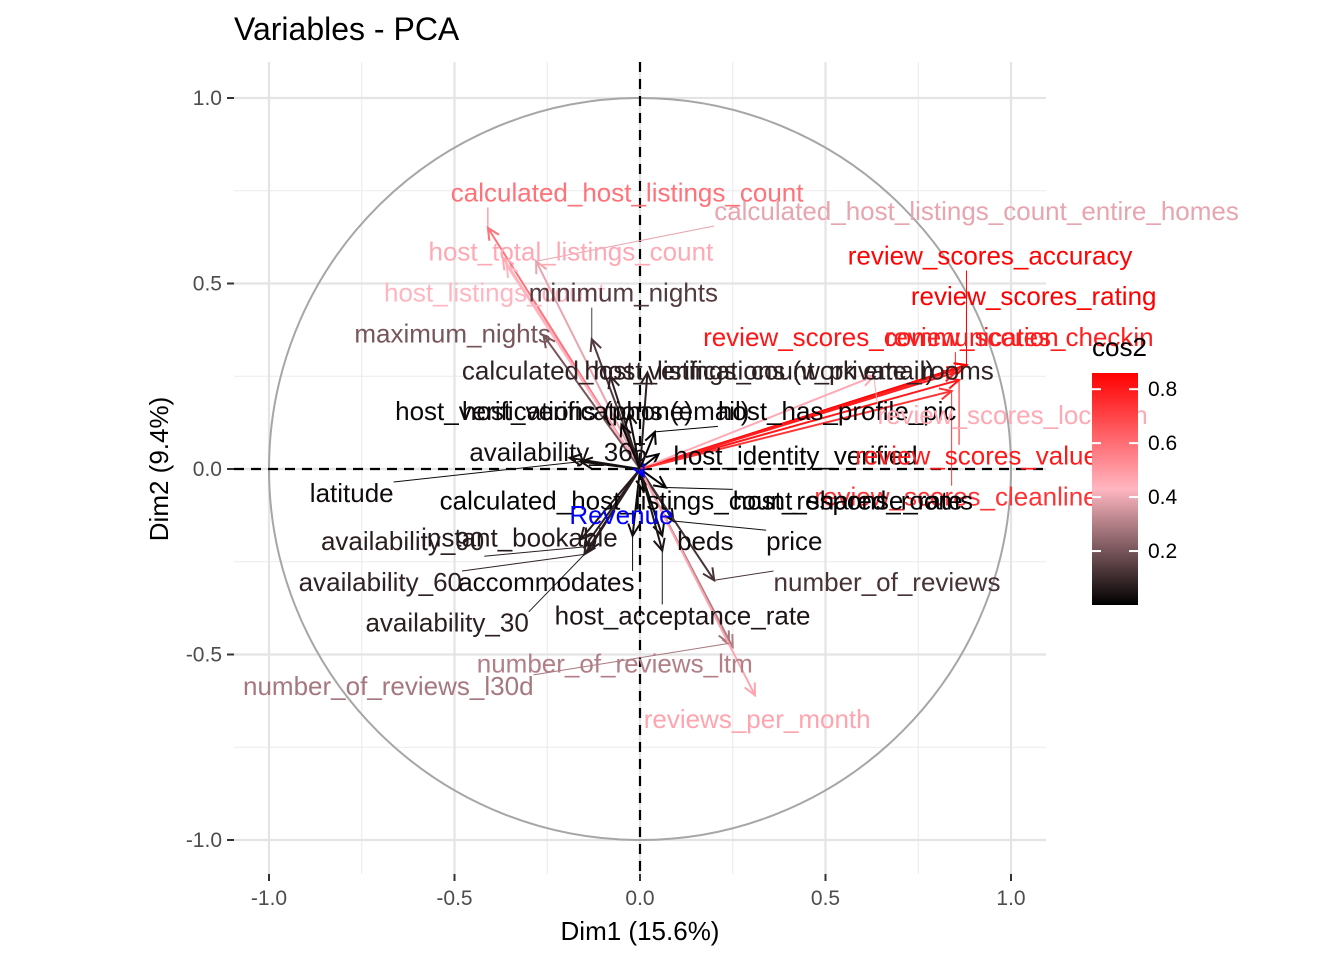 Image resolution: width=1344 pixels, height=965 pixels. I want to click on variable-label: host_identity_verified, so click(795, 456).